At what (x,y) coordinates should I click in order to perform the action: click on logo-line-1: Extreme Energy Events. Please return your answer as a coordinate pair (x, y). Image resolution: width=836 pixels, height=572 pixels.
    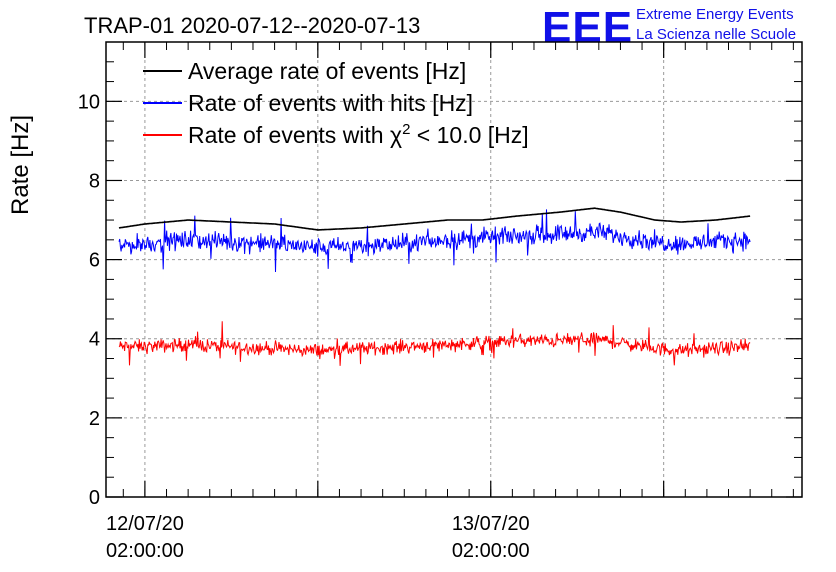
    Looking at the image, I should click on (715, 14).